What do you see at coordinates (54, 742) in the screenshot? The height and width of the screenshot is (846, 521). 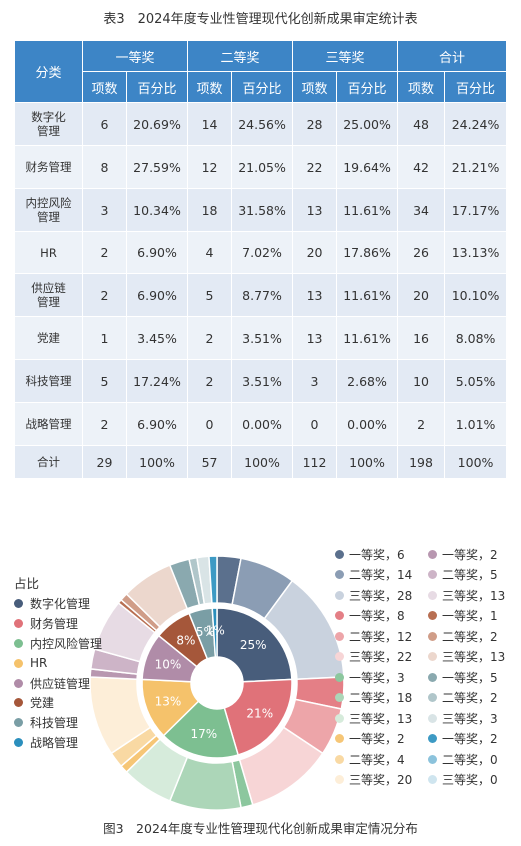 I see `legend-label: 战略管理` at bounding box center [54, 742].